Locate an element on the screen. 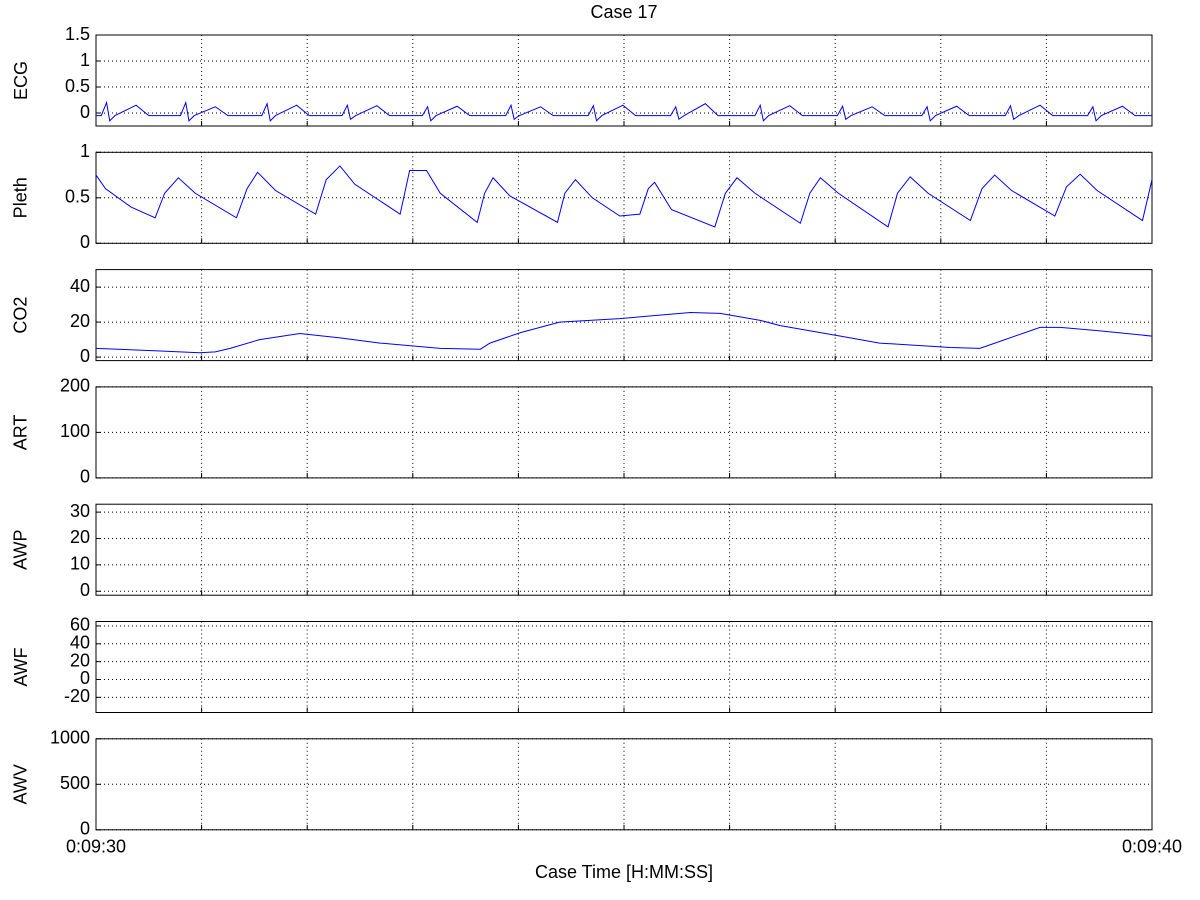  y-axis-label: AWV is located at coordinates (21, 784).